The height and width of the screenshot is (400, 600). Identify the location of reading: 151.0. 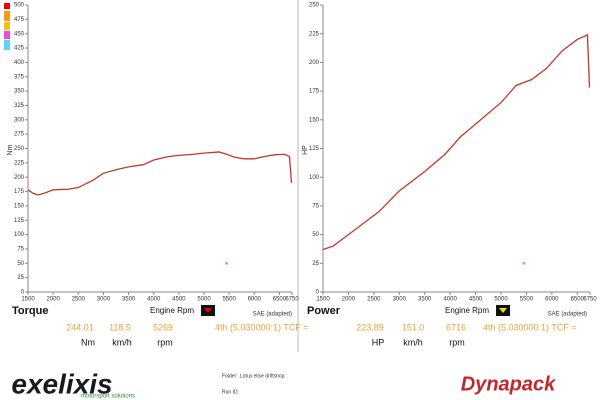
(413, 327).